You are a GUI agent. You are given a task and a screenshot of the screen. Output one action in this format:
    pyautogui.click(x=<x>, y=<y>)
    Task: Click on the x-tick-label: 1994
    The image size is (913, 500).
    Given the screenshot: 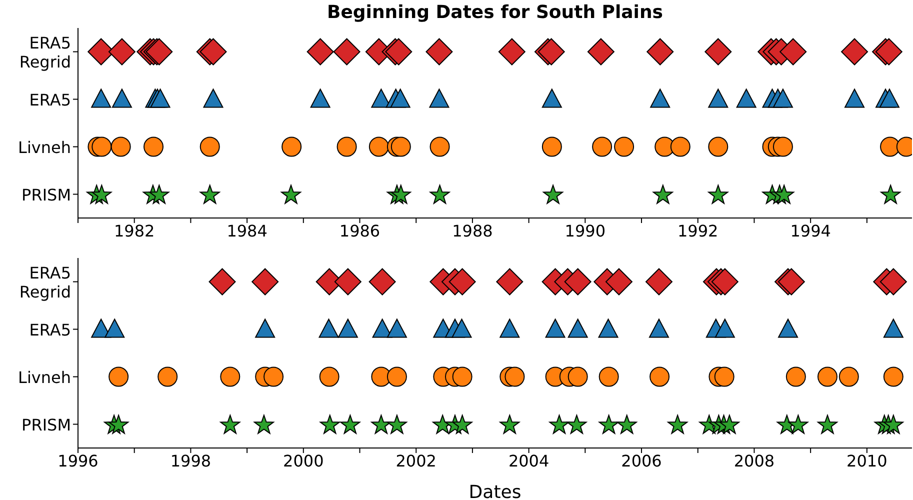 What is the action you would take?
    pyautogui.click(x=810, y=230)
    